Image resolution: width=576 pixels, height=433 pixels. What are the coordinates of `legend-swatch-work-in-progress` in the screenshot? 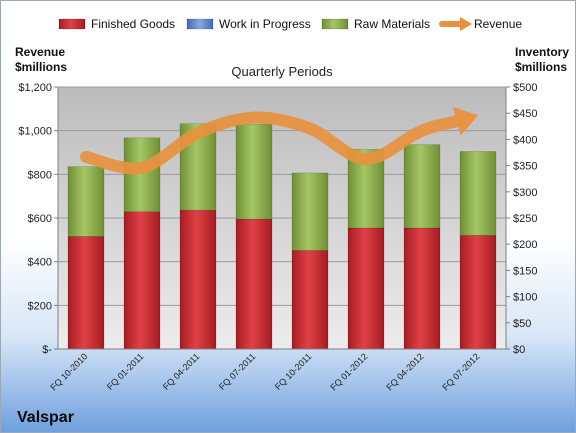 It's located at (200, 24).